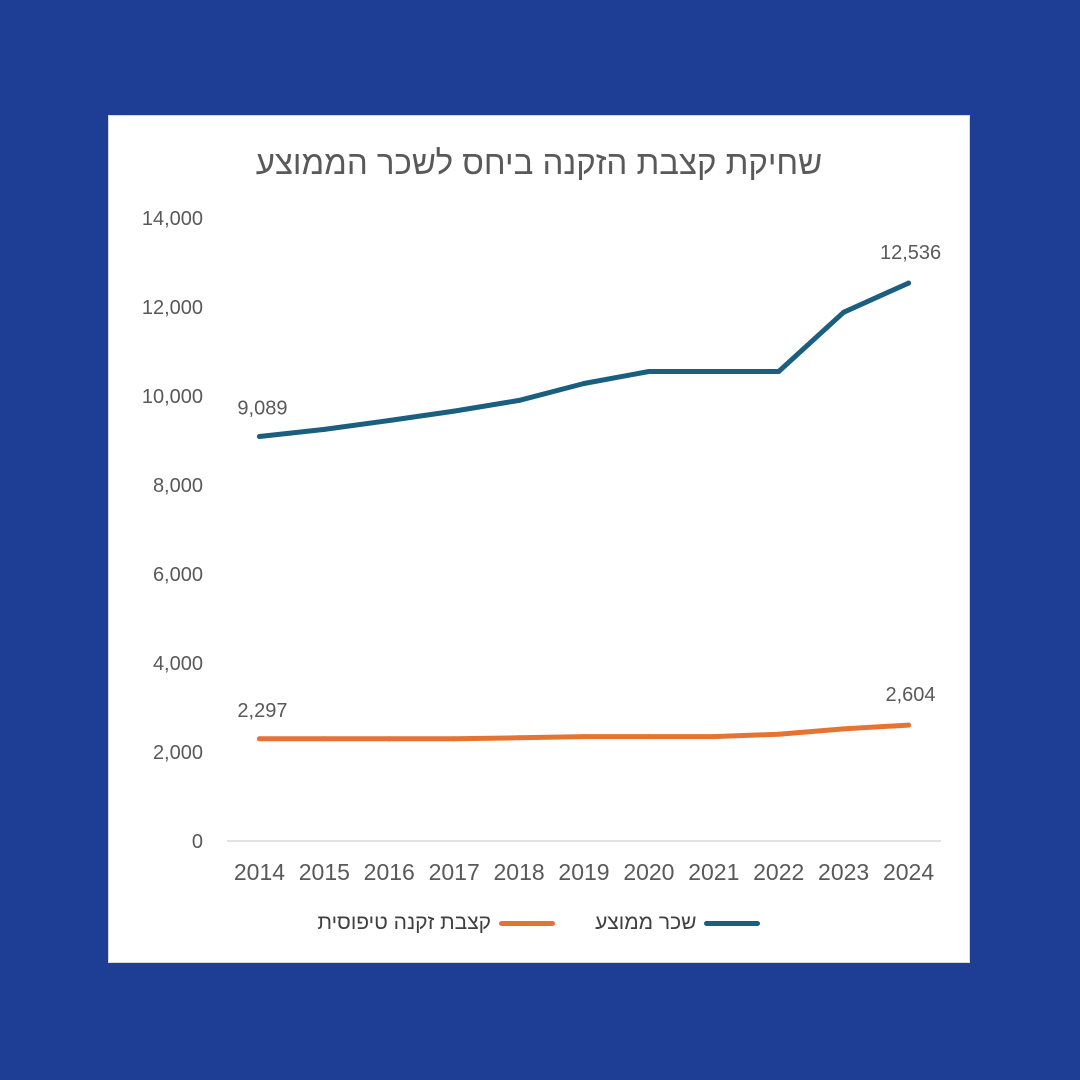  What do you see at coordinates (713, 872) in the screenshot?
I see `x-tick-label: 2021` at bounding box center [713, 872].